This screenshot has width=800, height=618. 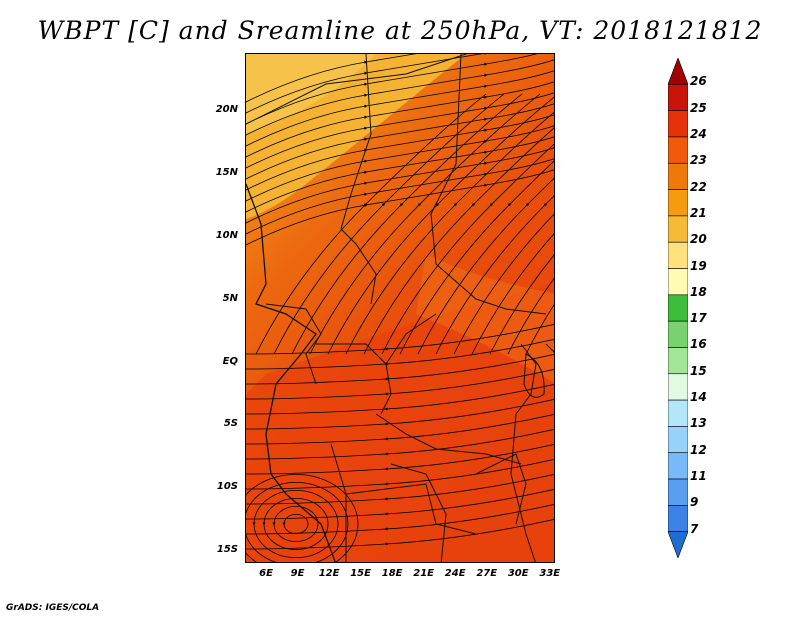 I want to click on latitude-label: 15S, so click(x=227, y=550).